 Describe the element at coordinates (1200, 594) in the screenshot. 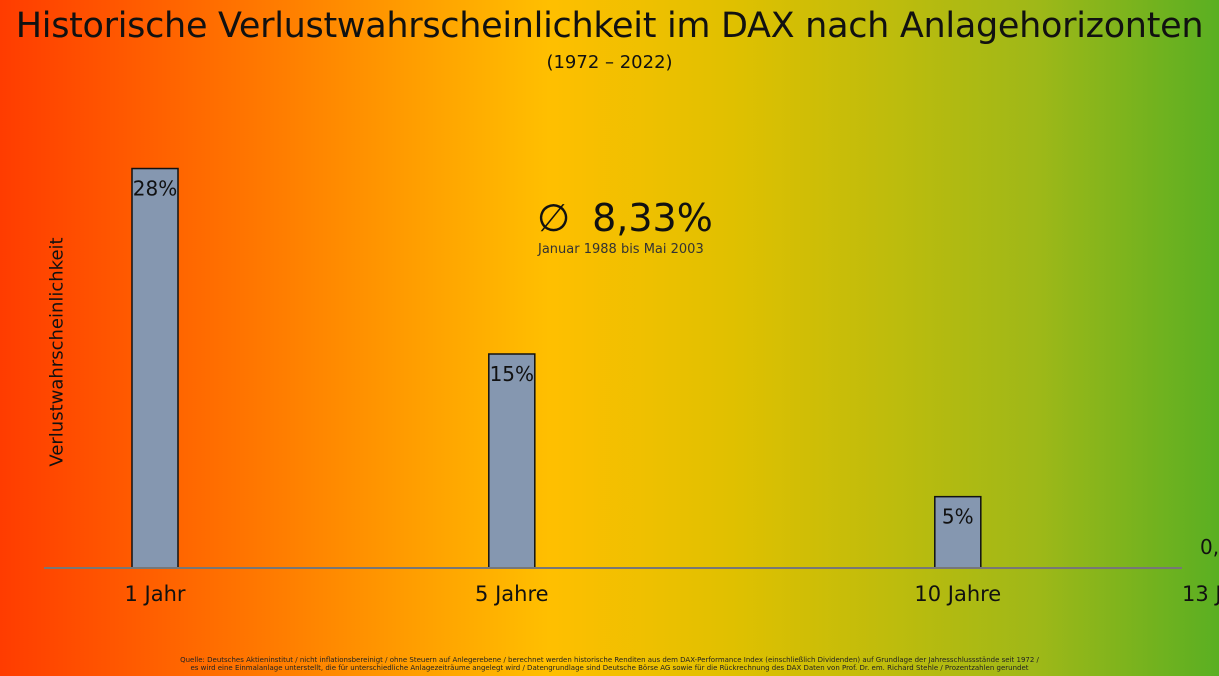

I see `x-tick-13: 13 Jahre` at that location.